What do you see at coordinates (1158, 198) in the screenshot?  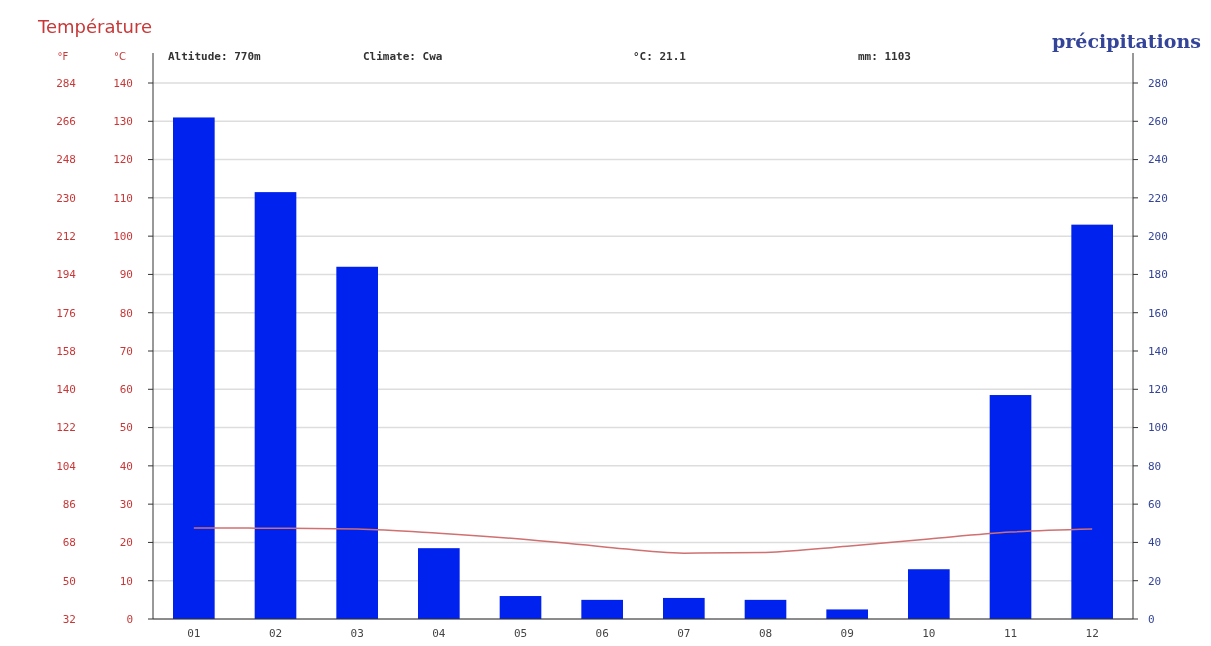 I see `y2-tick-label: 220` at bounding box center [1158, 198].